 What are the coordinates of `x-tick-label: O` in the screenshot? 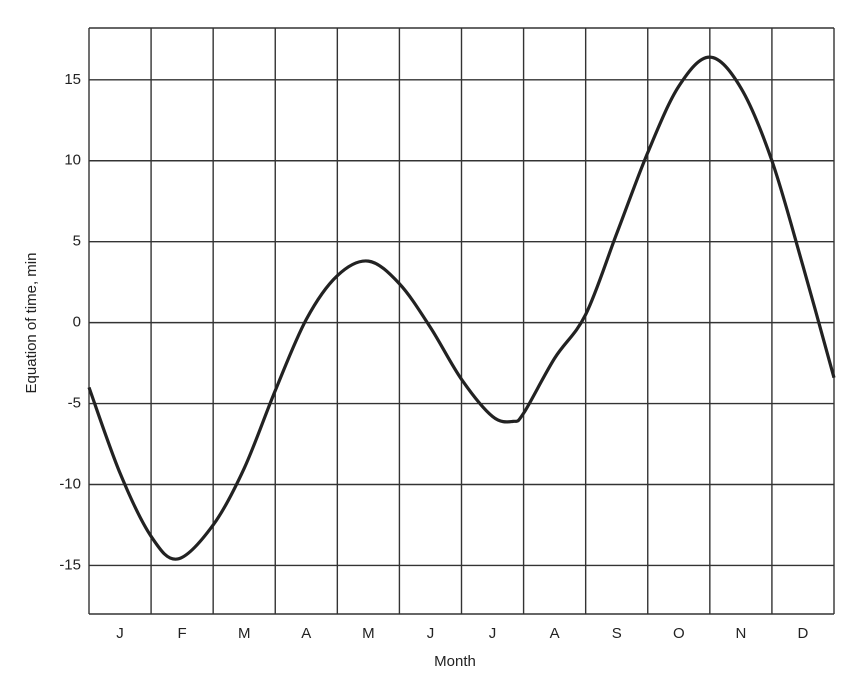 It's located at (679, 633).